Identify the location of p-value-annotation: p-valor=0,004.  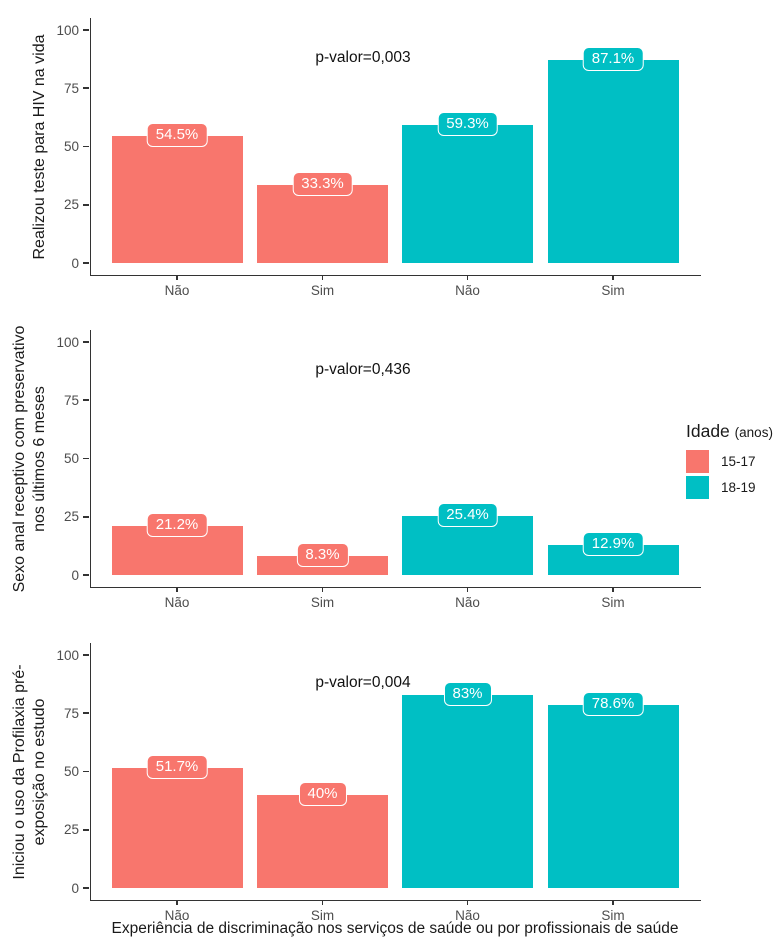
(363, 682).